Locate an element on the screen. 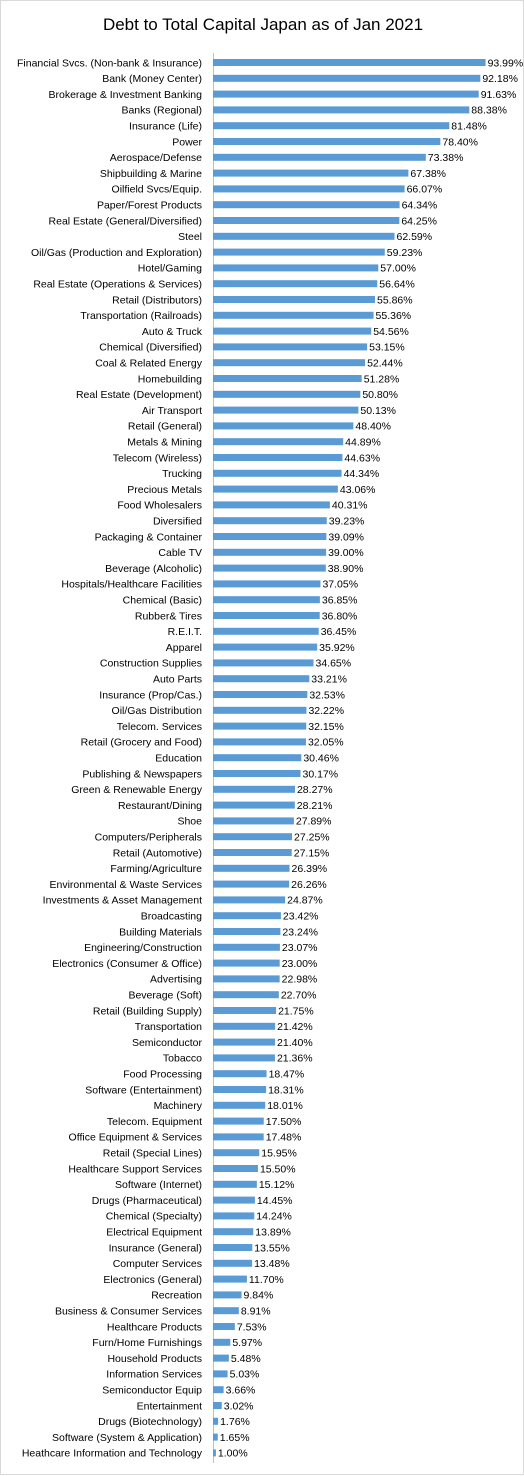 The width and height of the screenshot is (524, 1476). data-label: 26.39% is located at coordinates (310, 869).